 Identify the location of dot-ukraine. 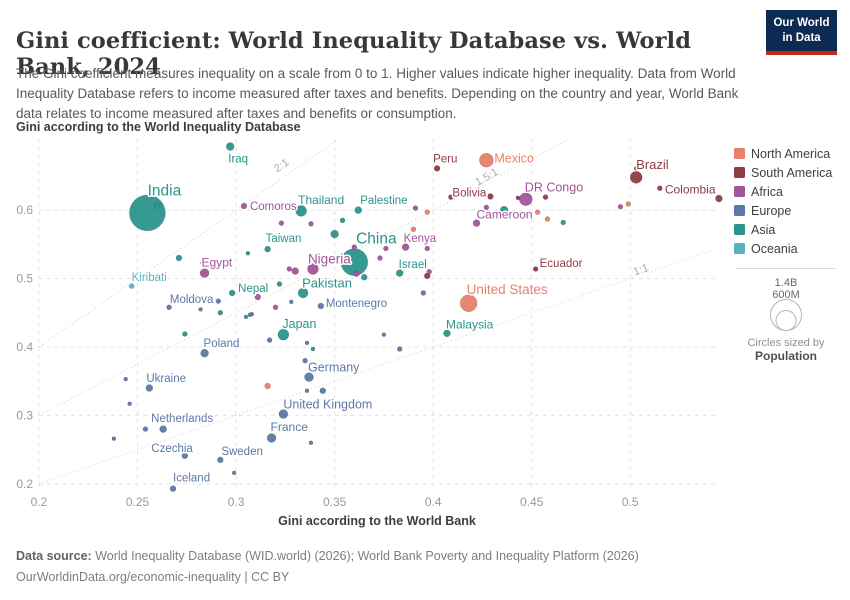
(149, 388).